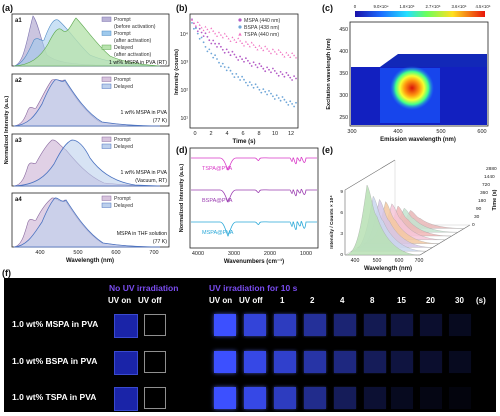  What do you see at coordinates (343, 30) in the screenshot?
I see `y-tick-label: 450` at bounding box center [343, 30].